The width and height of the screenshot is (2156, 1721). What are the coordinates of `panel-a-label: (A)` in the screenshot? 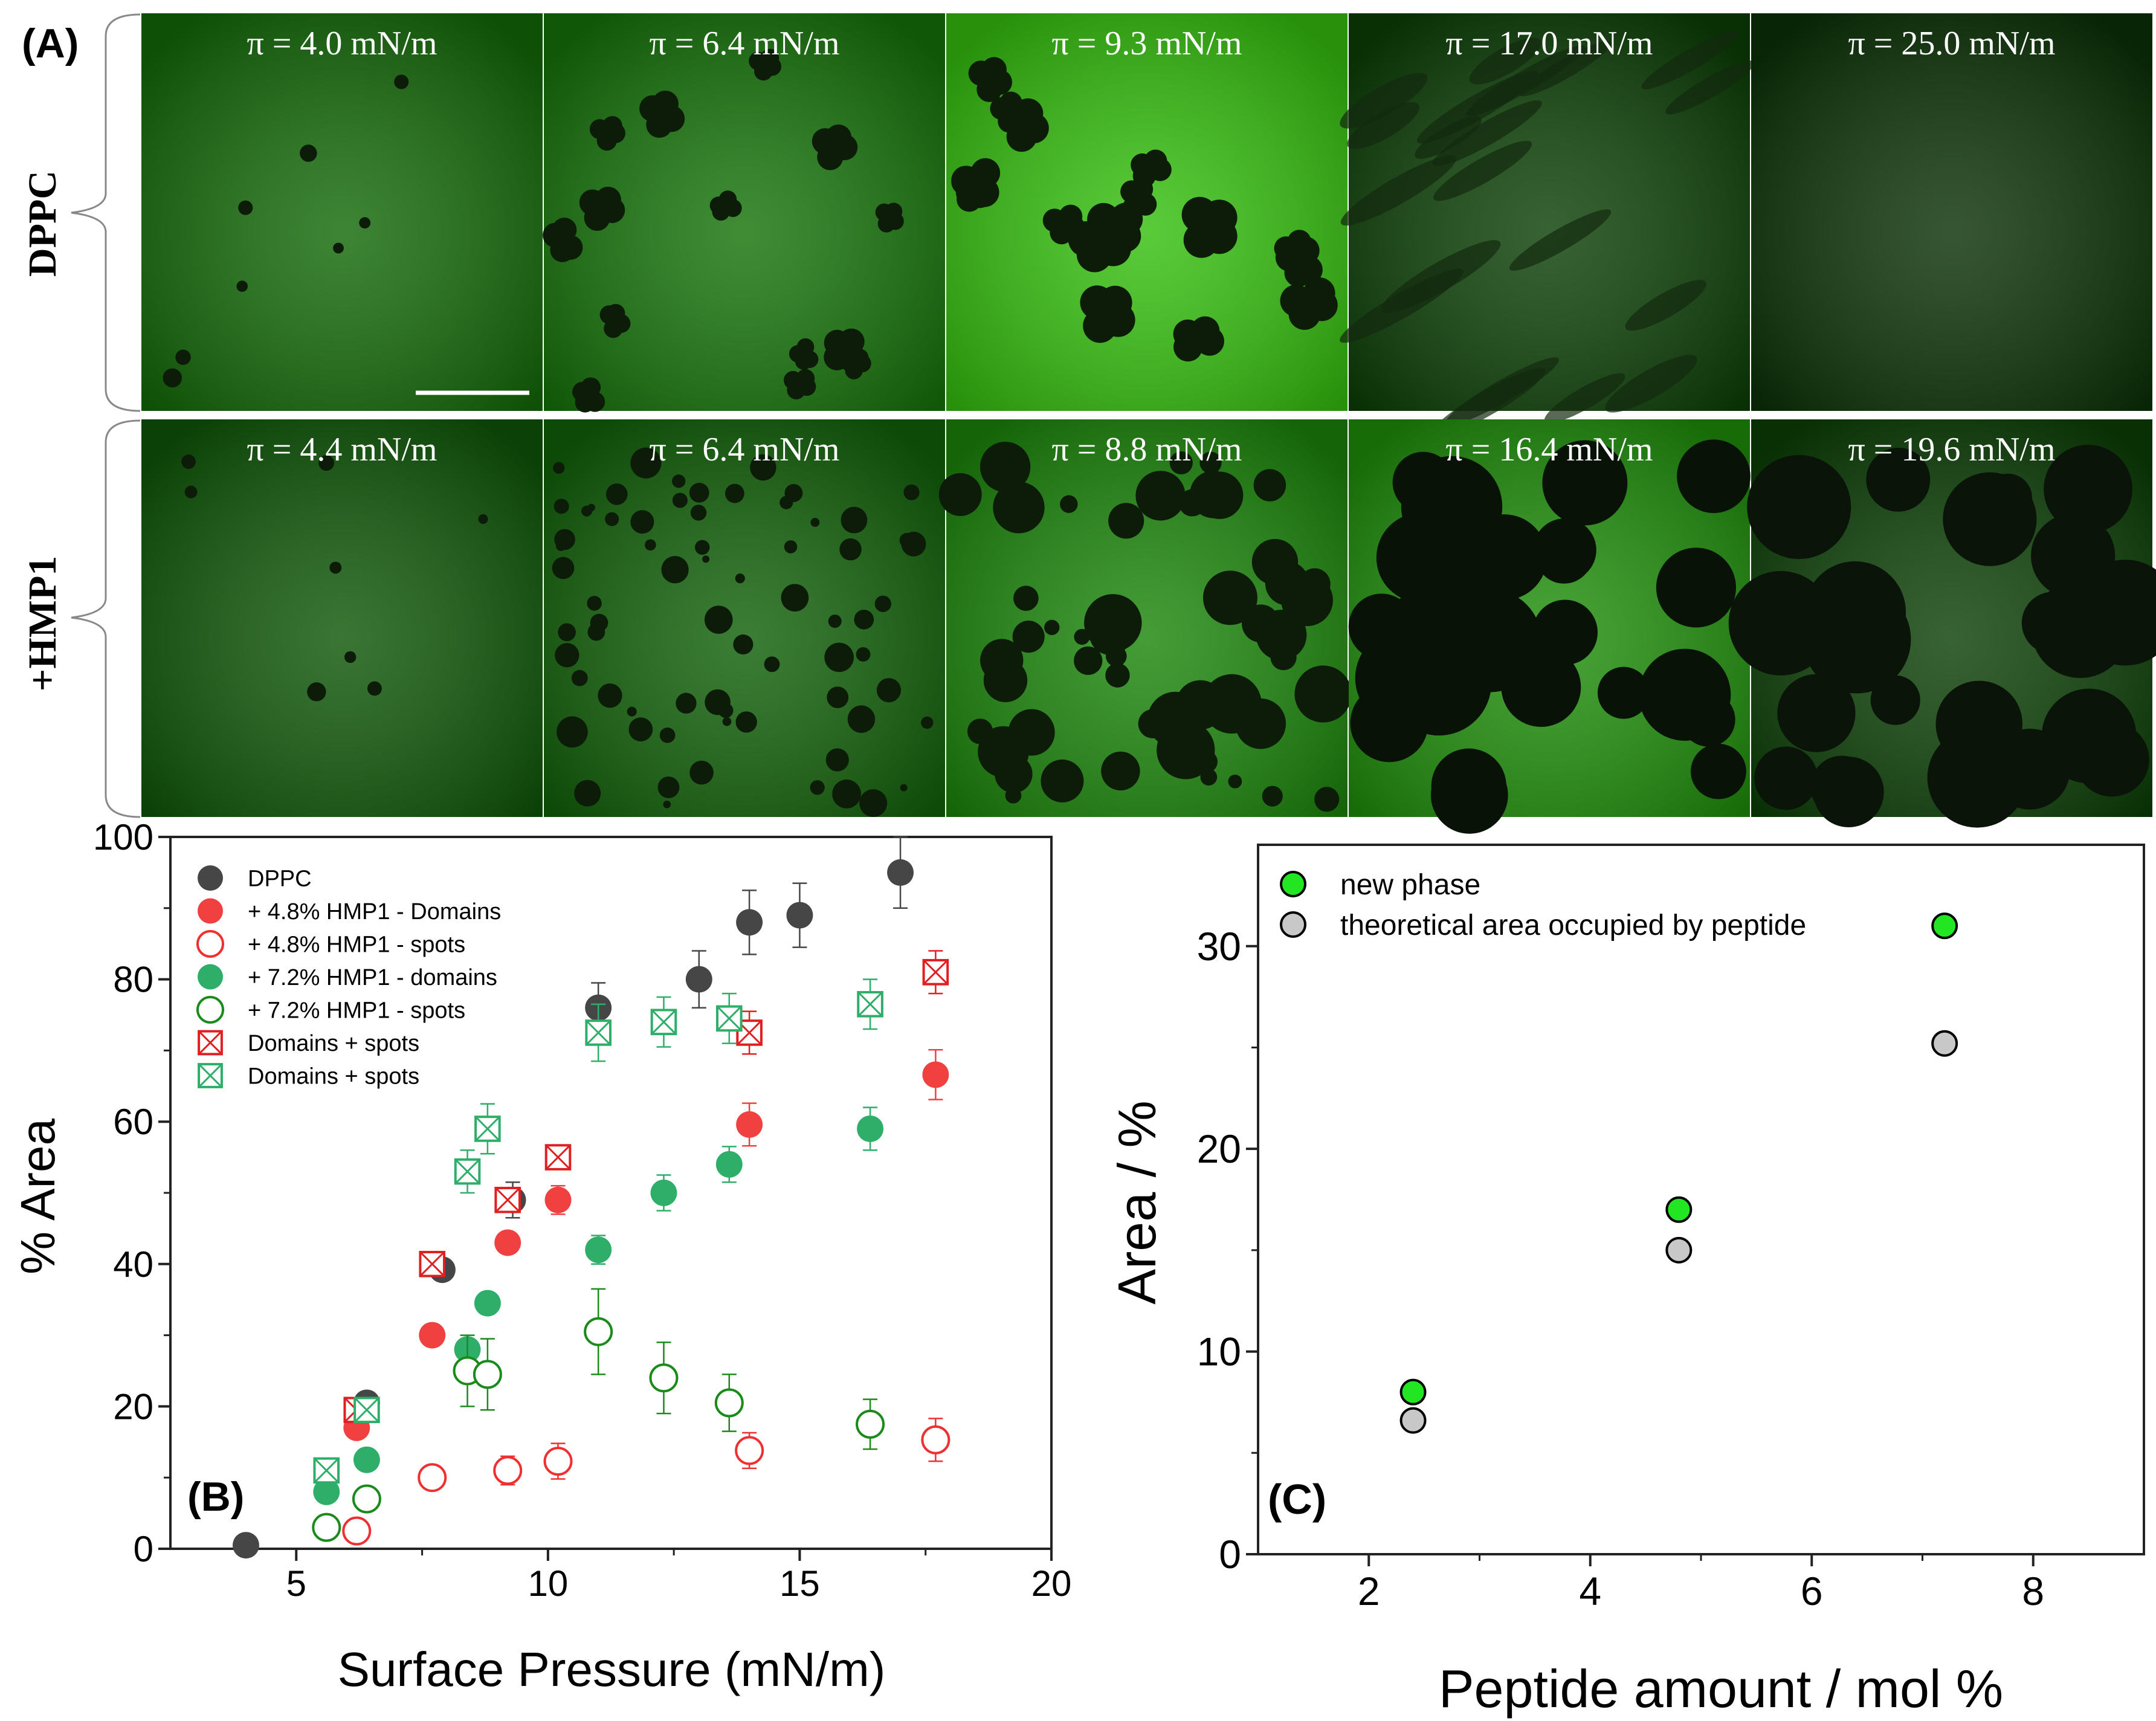 It's located at (50, 43).